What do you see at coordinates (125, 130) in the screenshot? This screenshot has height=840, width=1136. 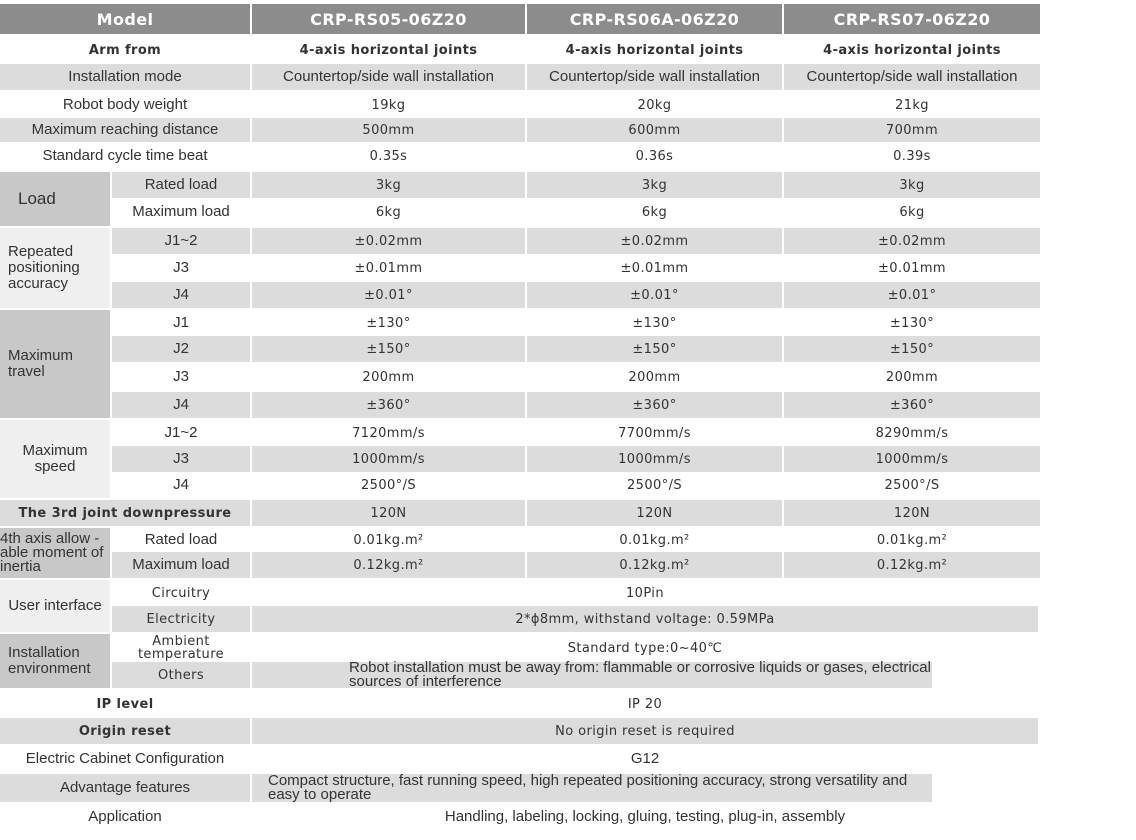 I see `row-label: Maximum reaching distance` at bounding box center [125, 130].